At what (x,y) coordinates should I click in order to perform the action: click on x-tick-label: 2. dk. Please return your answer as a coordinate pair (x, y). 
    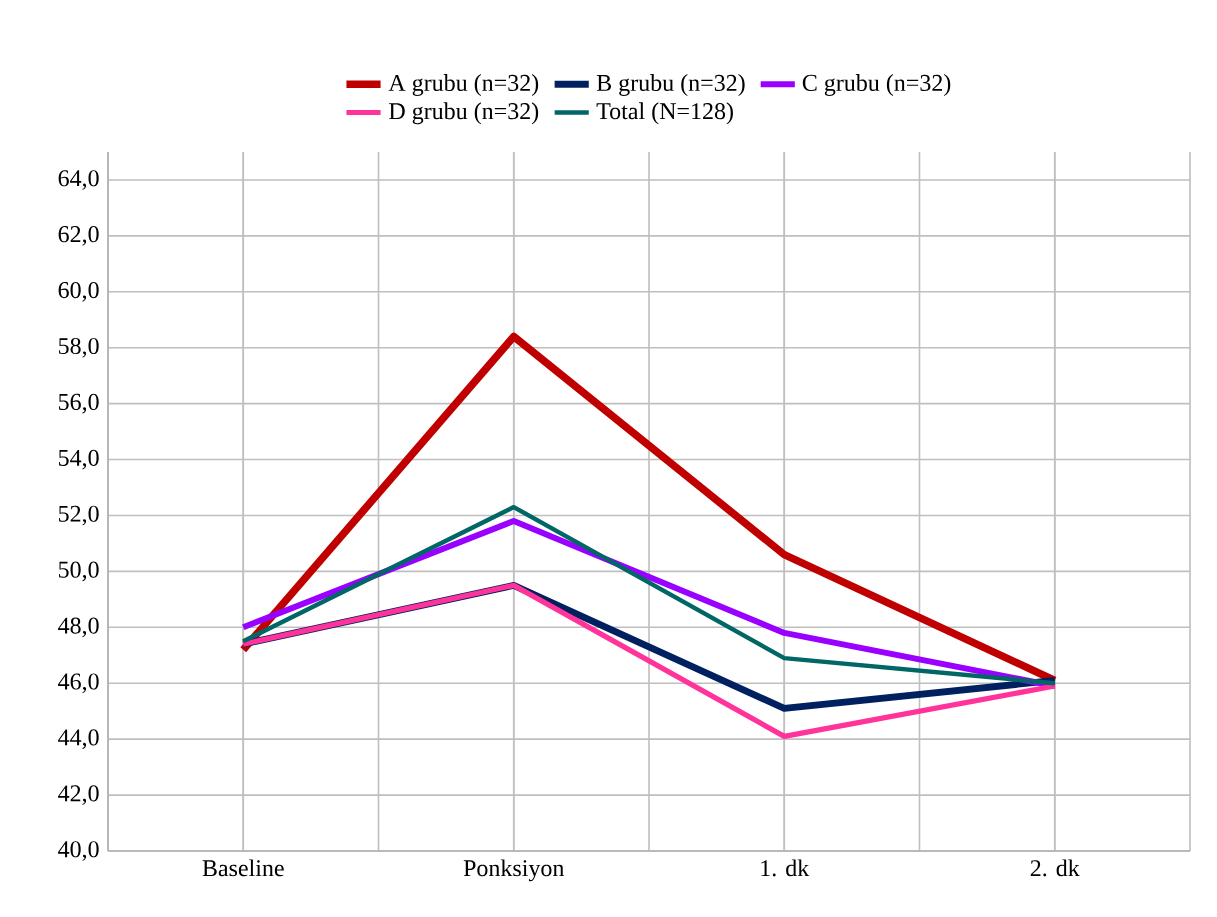
    Looking at the image, I should click on (1055, 868).